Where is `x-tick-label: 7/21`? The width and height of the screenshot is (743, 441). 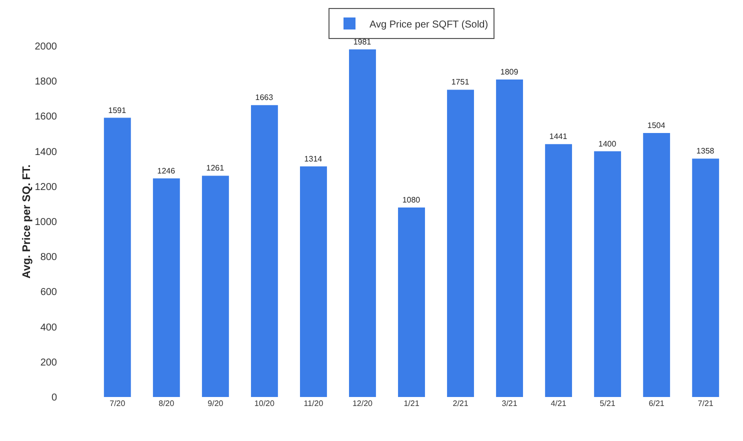
x-tick-label: 7/21 is located at coordinates (706, 403).